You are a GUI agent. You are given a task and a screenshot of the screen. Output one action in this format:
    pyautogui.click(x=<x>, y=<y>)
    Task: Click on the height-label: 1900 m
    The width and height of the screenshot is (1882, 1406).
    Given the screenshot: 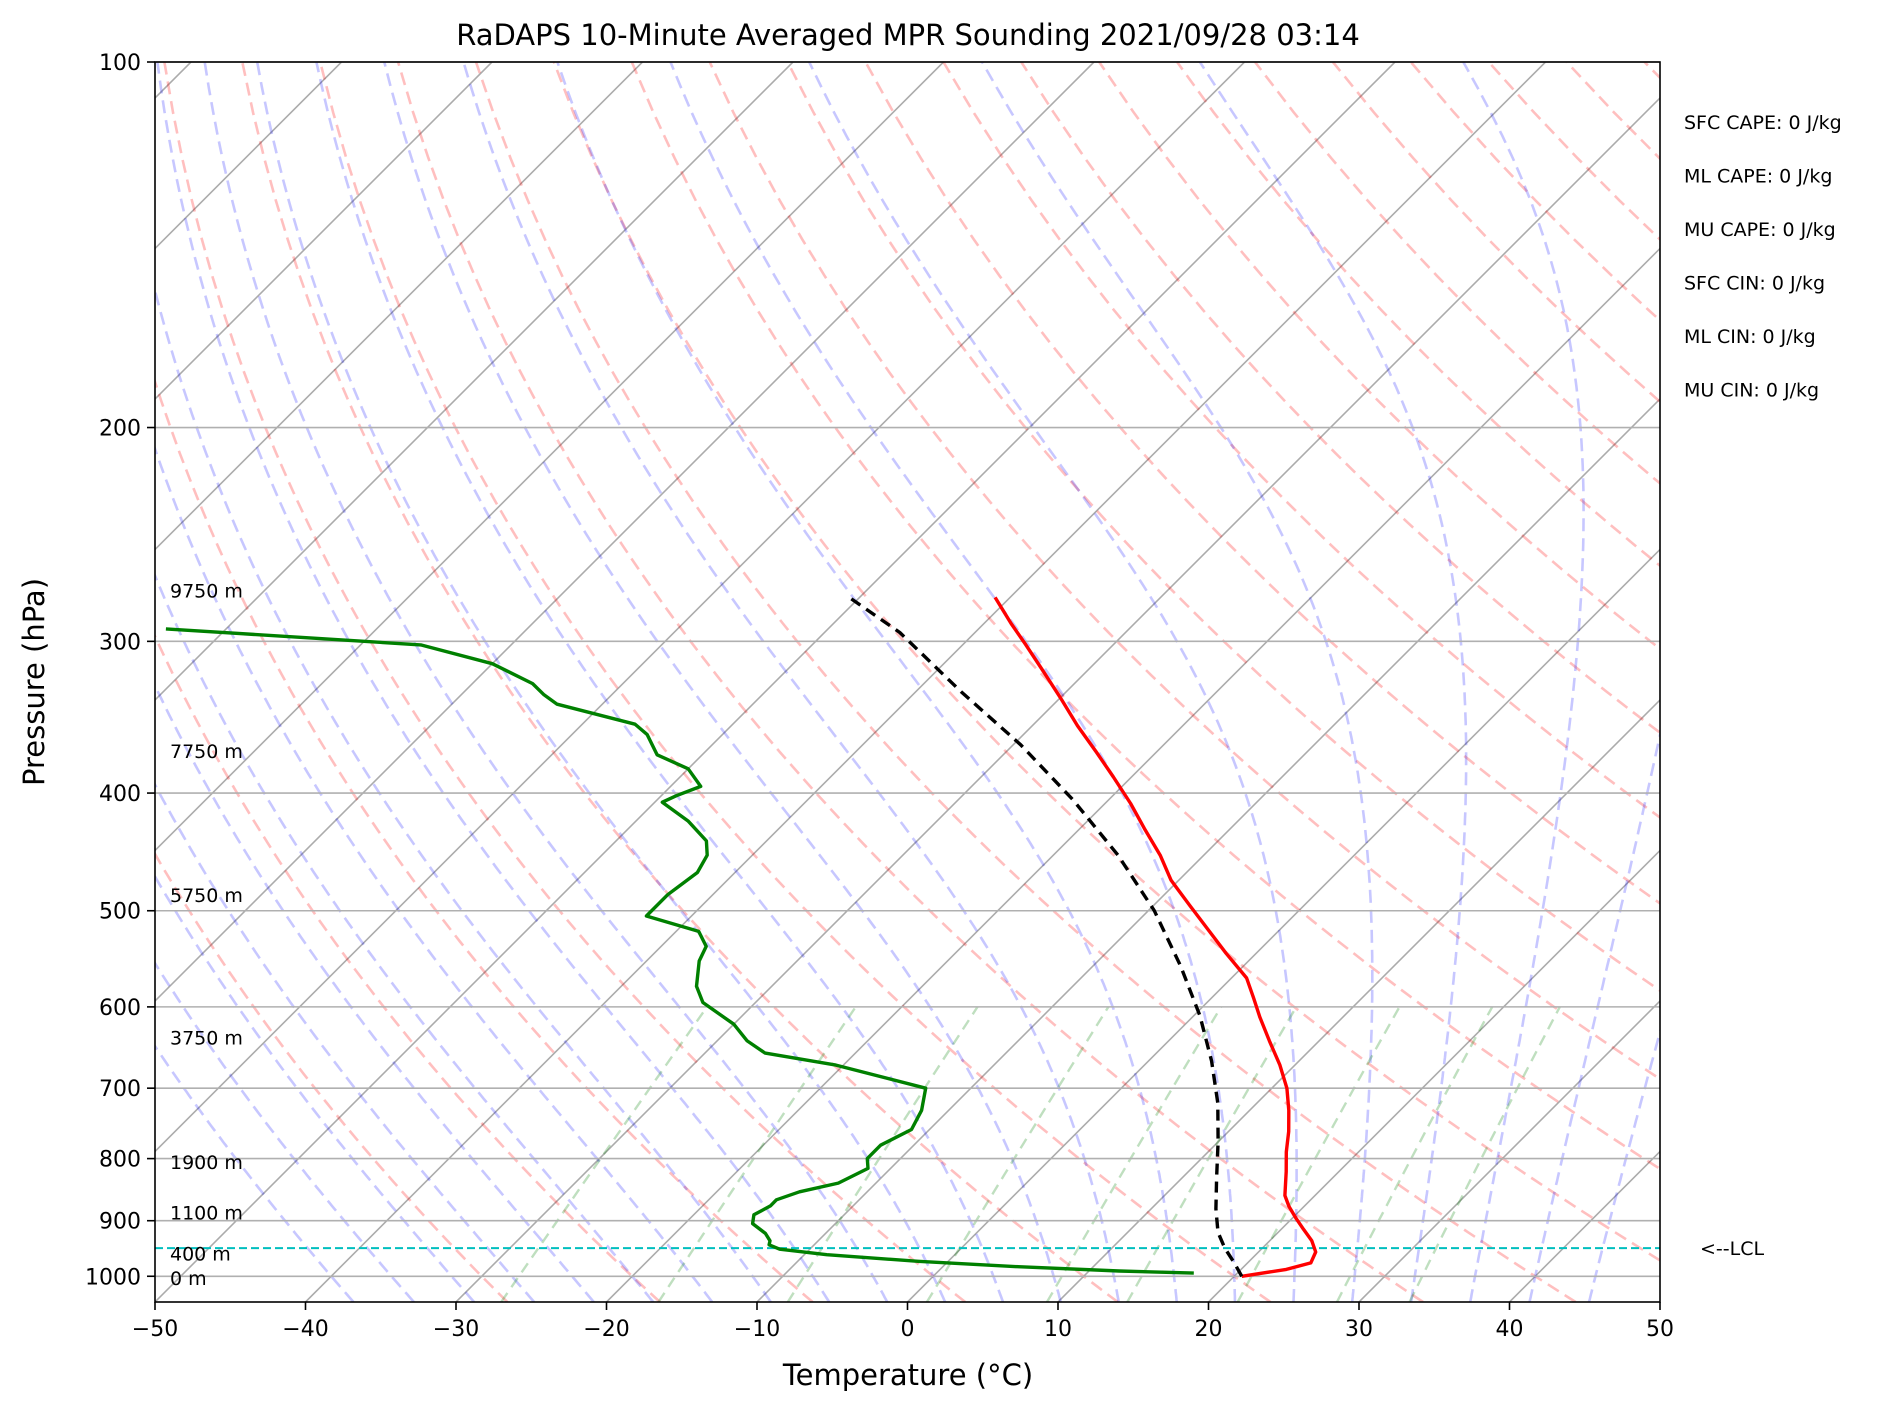 What is the action you would take?
    pyautogui.click(x=206, y=1163)
    